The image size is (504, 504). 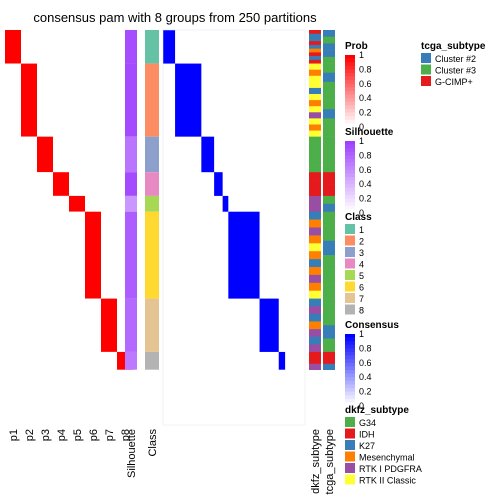 I want to click on consensus-legend-title: Consensus, so click(x=372, y=325).